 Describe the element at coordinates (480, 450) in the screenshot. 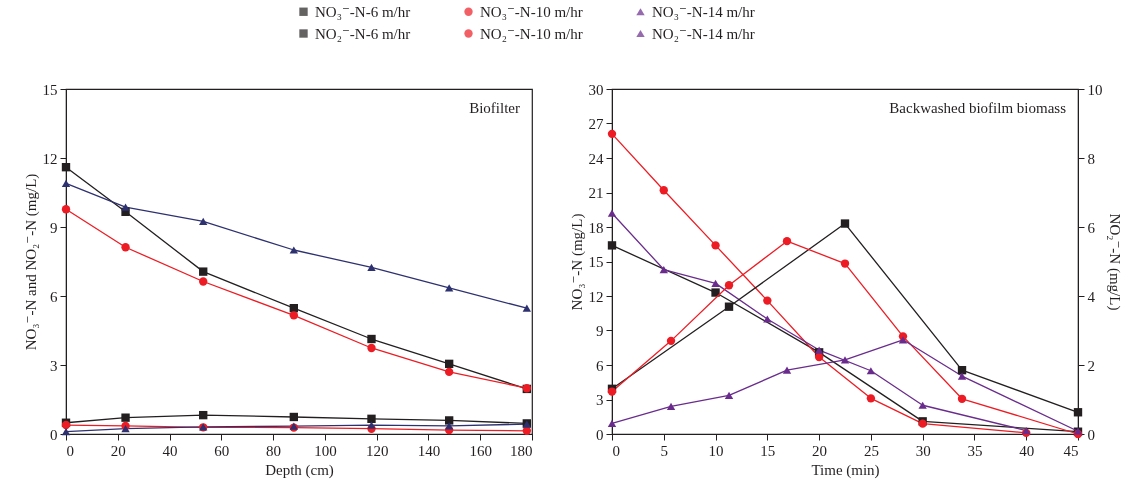

I see `x-tick-label: 160` at that location.